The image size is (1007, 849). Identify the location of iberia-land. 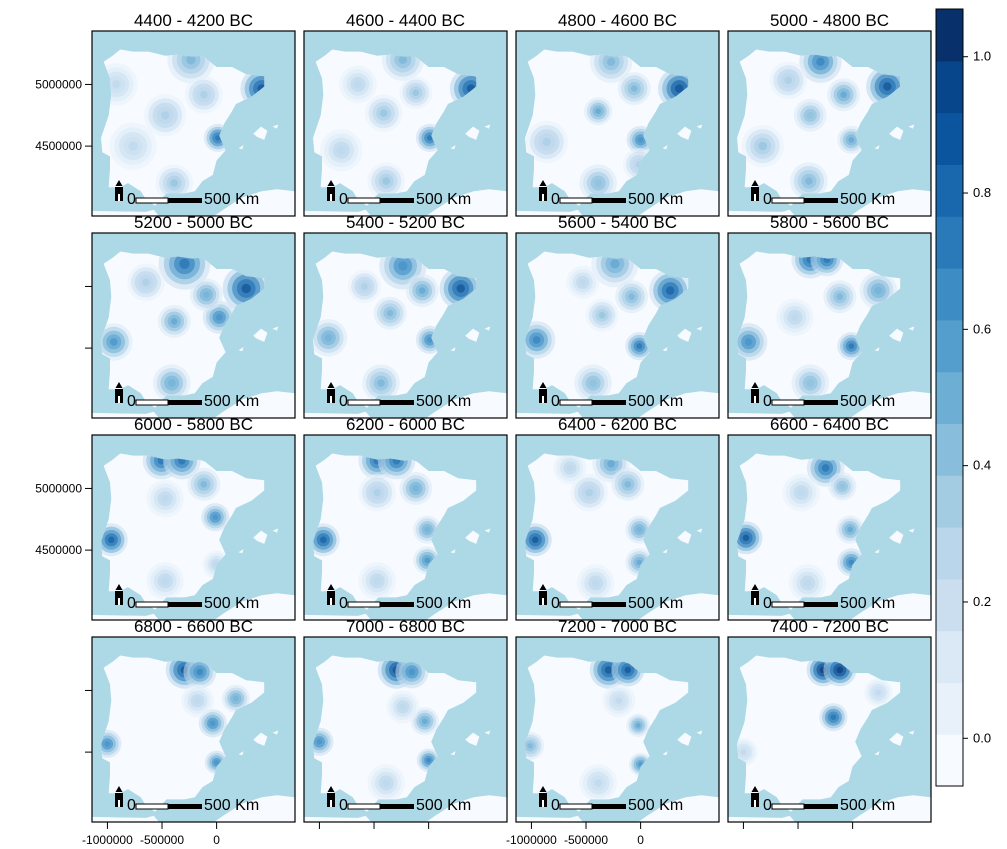
(395, 733).